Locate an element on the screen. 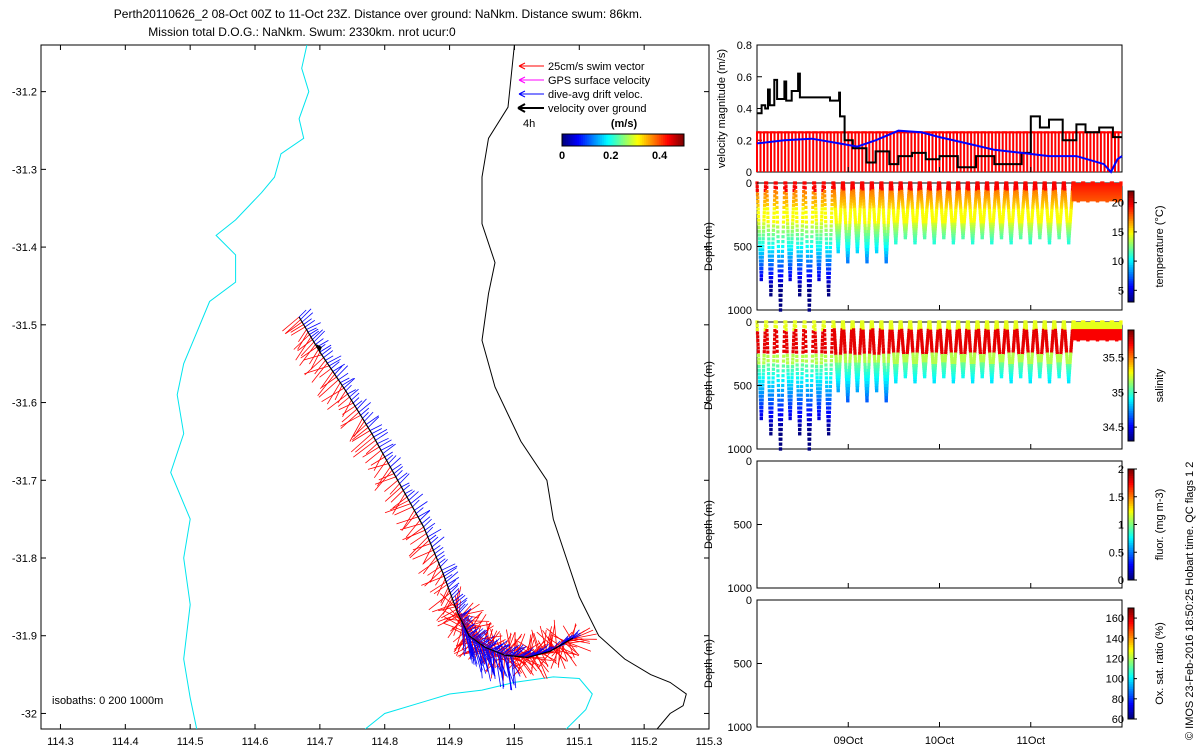 This screenshot has height=755, width=1200. y-tick-label: -31.3 is located at coordinates (24, 170).